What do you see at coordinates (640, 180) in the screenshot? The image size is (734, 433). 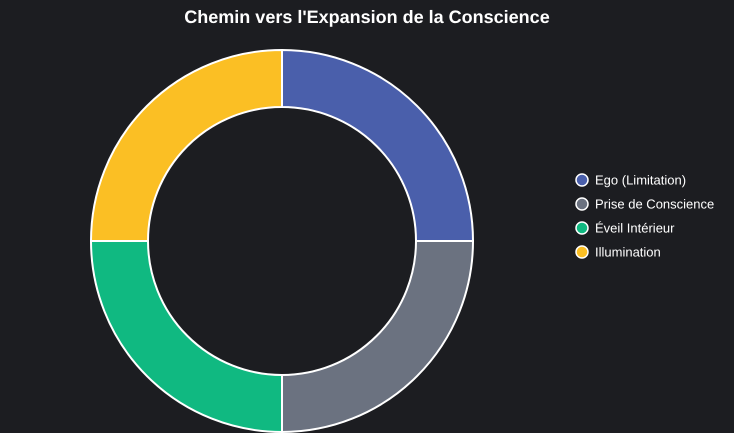 I see `legend-label: Ego (Limitation)` at bounding box center [640, 180].